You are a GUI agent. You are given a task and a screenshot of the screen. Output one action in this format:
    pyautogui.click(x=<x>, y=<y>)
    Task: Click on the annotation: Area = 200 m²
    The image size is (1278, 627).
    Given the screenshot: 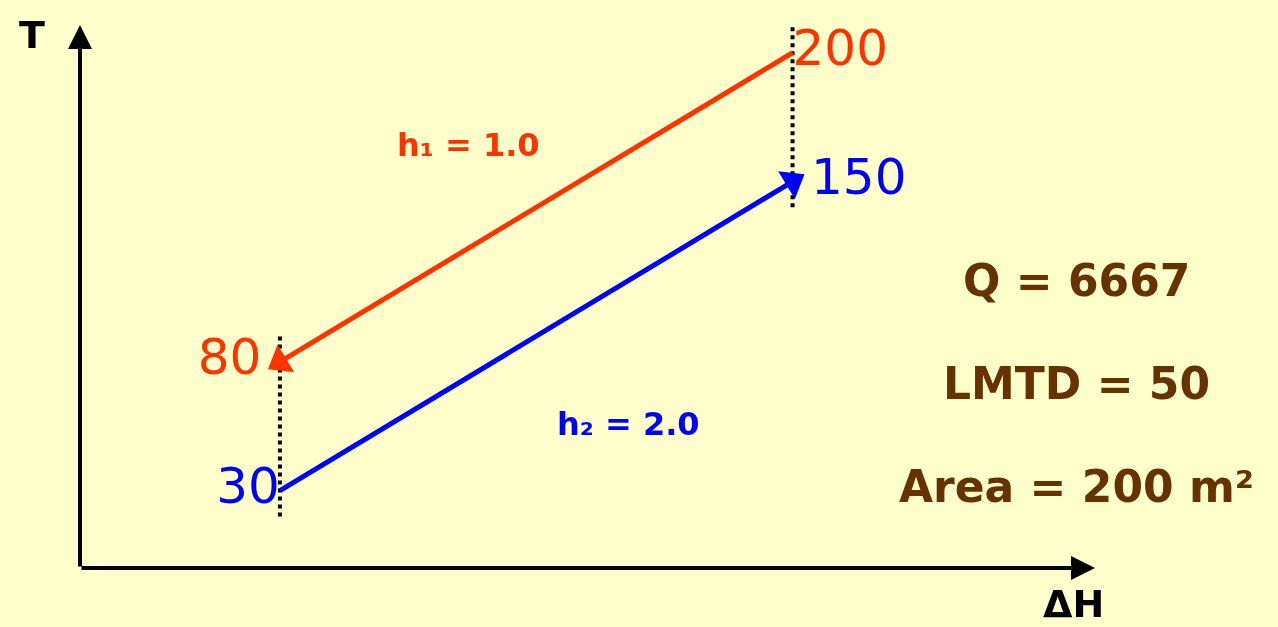 What is the action you would take?
    pyautogui.click(x=1077, y=486)
    